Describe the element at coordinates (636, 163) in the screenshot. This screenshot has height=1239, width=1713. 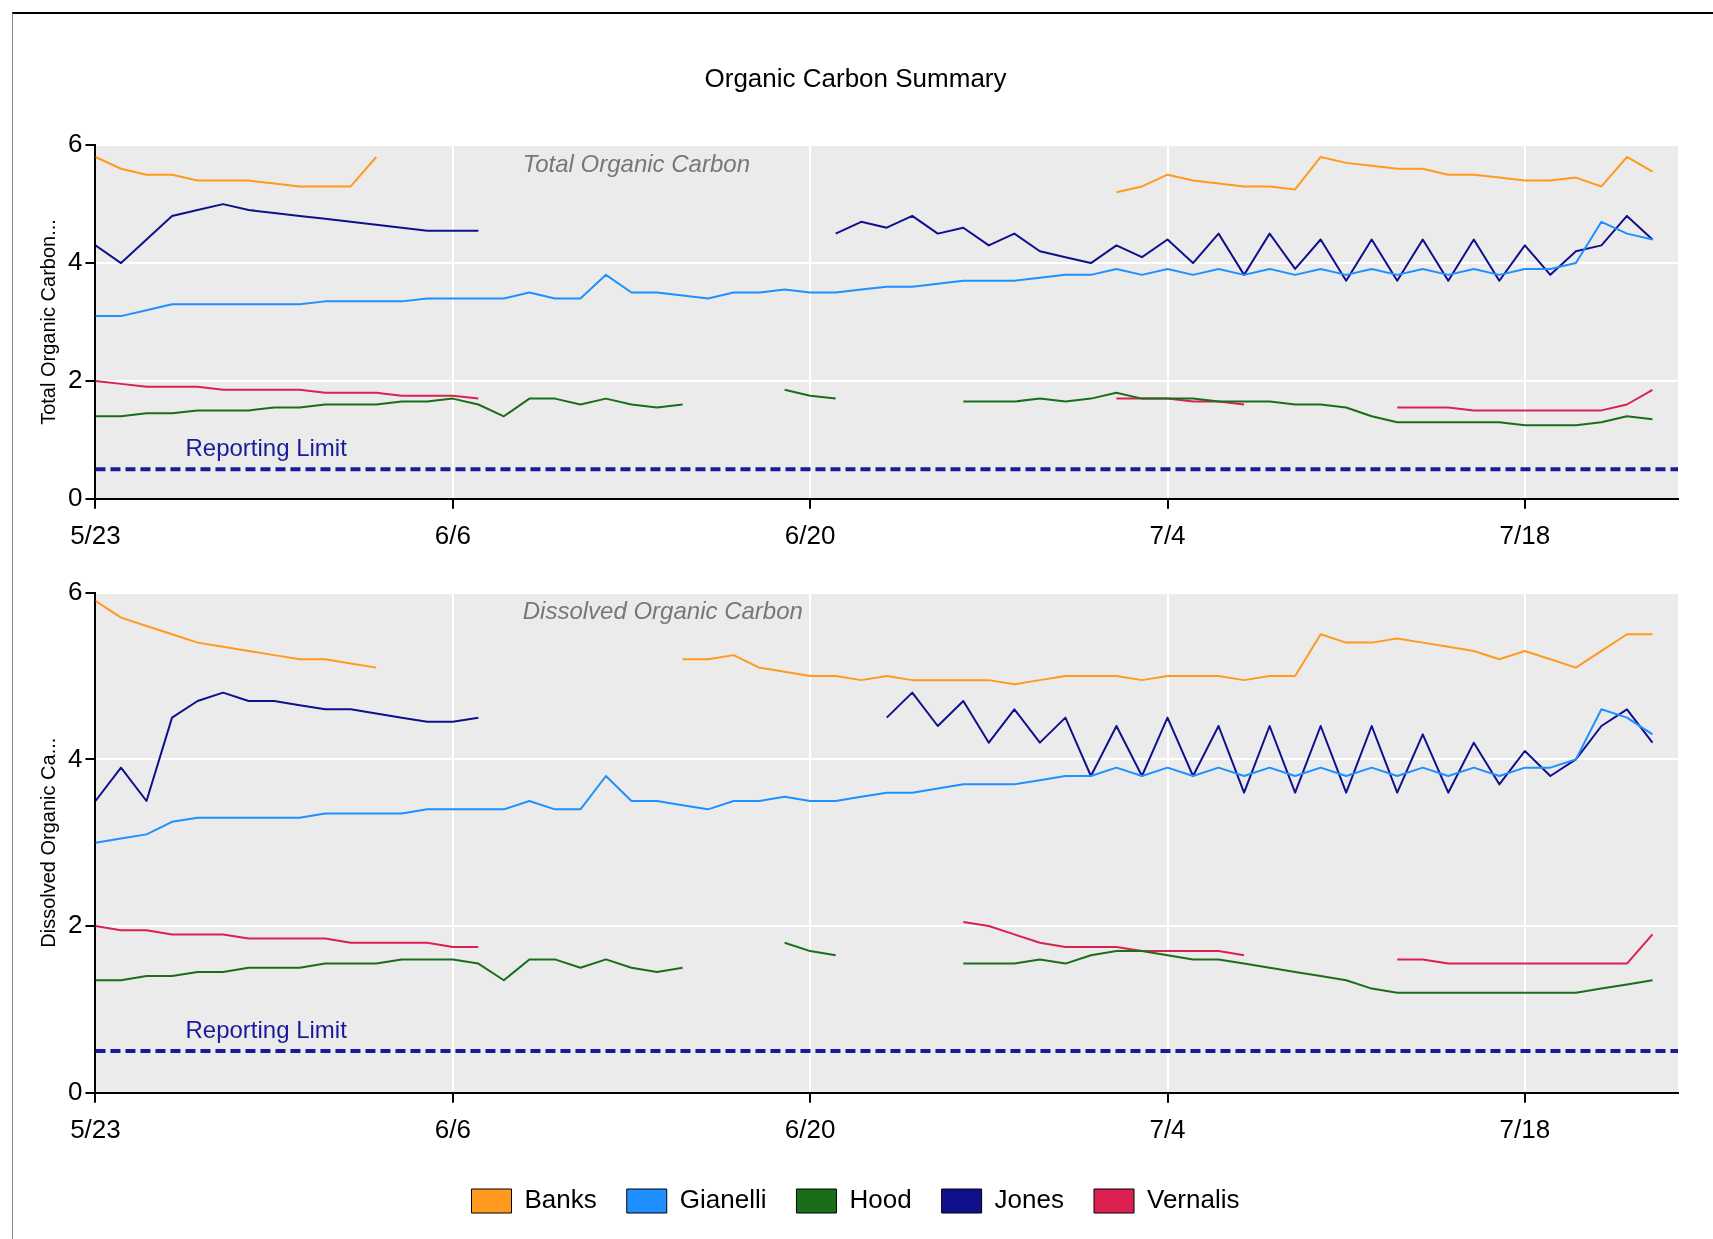
I see `annotation: Total Organic Carbon` at that location.